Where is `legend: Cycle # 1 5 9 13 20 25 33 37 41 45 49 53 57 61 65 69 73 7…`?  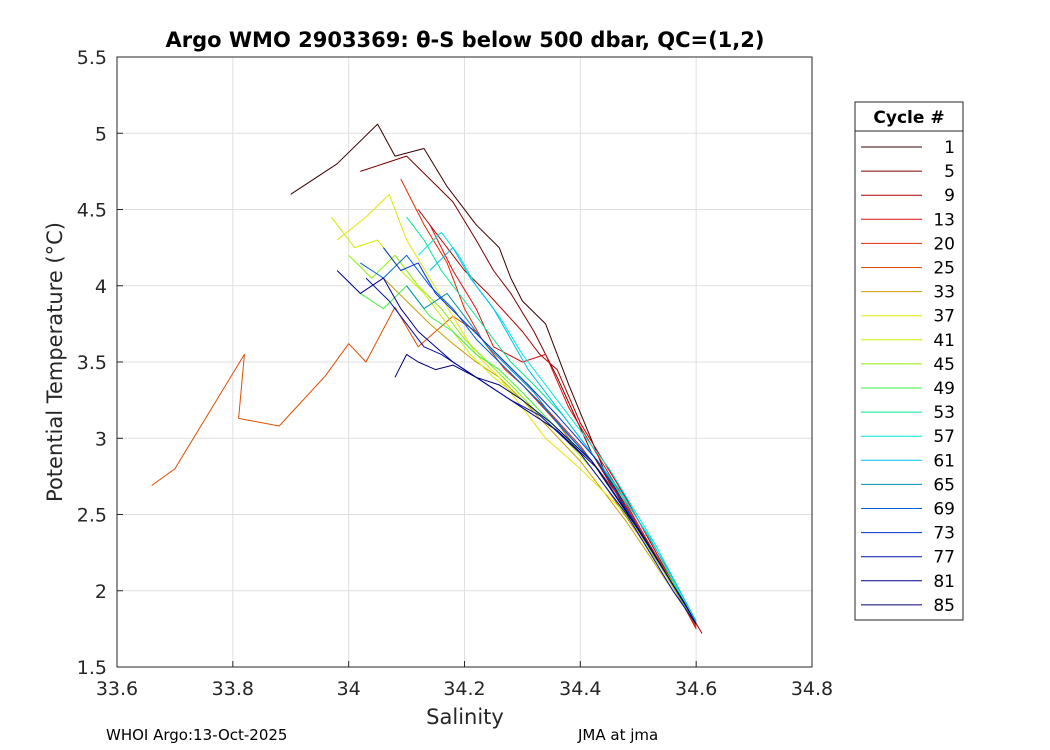
legend: Cycle # 1 5 9 13 20 25 33 37 41 45 49 53 57 61 65 69 73 7… is located at coordinates (909, 361).